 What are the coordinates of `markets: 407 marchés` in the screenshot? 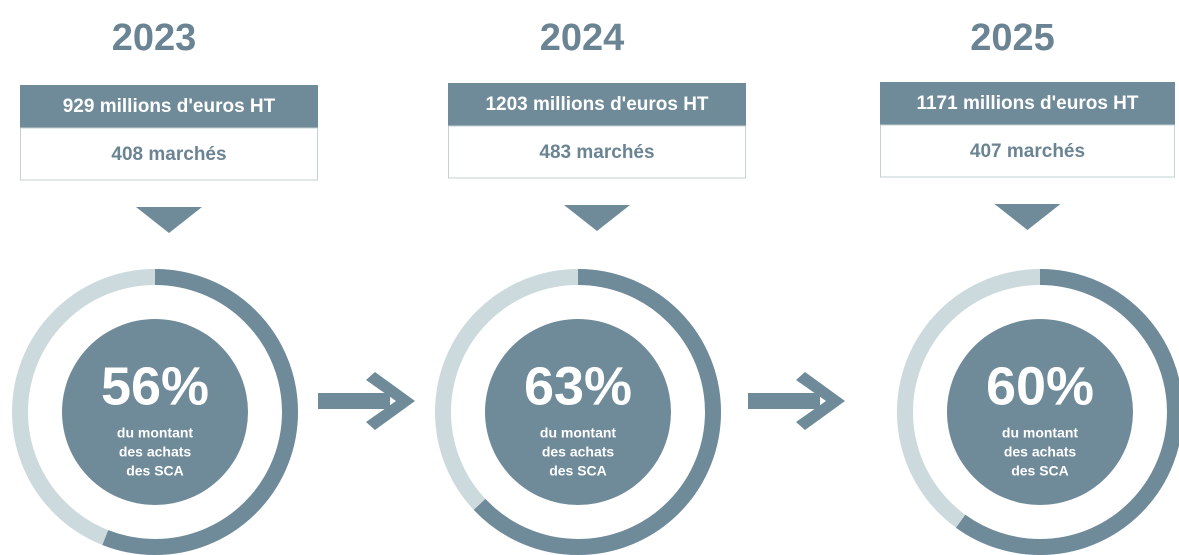 It's located at (1027, 151).